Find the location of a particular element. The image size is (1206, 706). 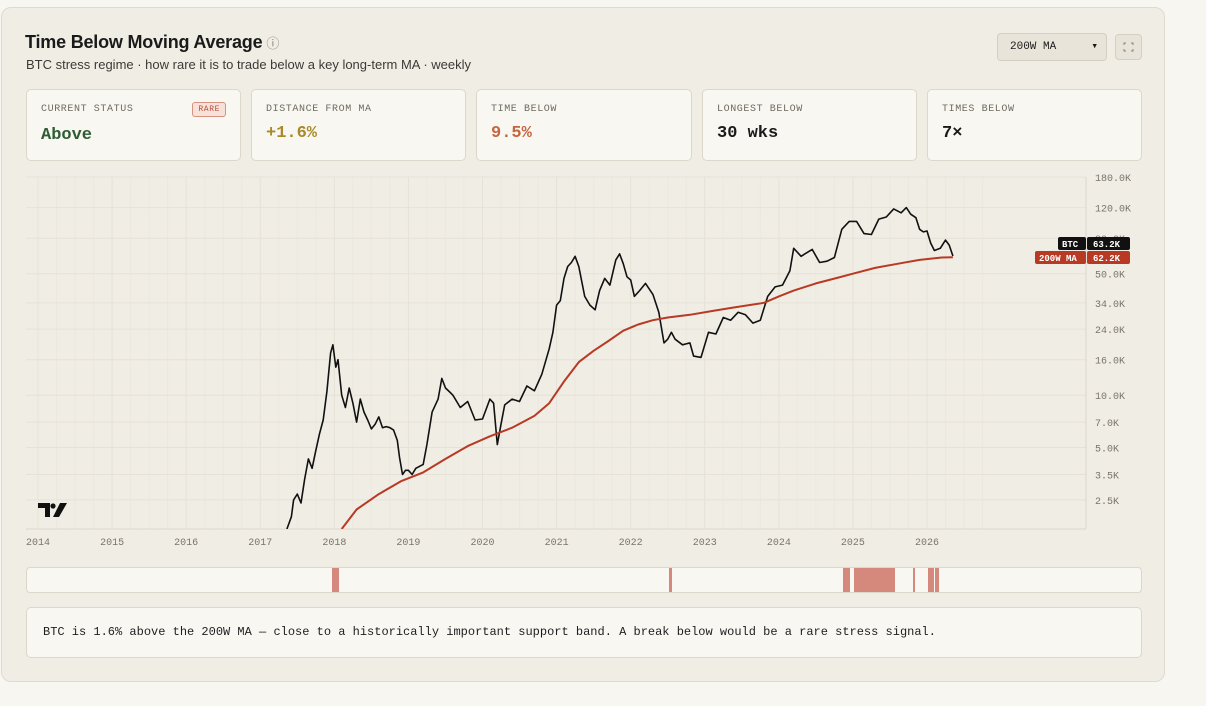

stat-value: +1.6% is located at coordinates (292, 133).